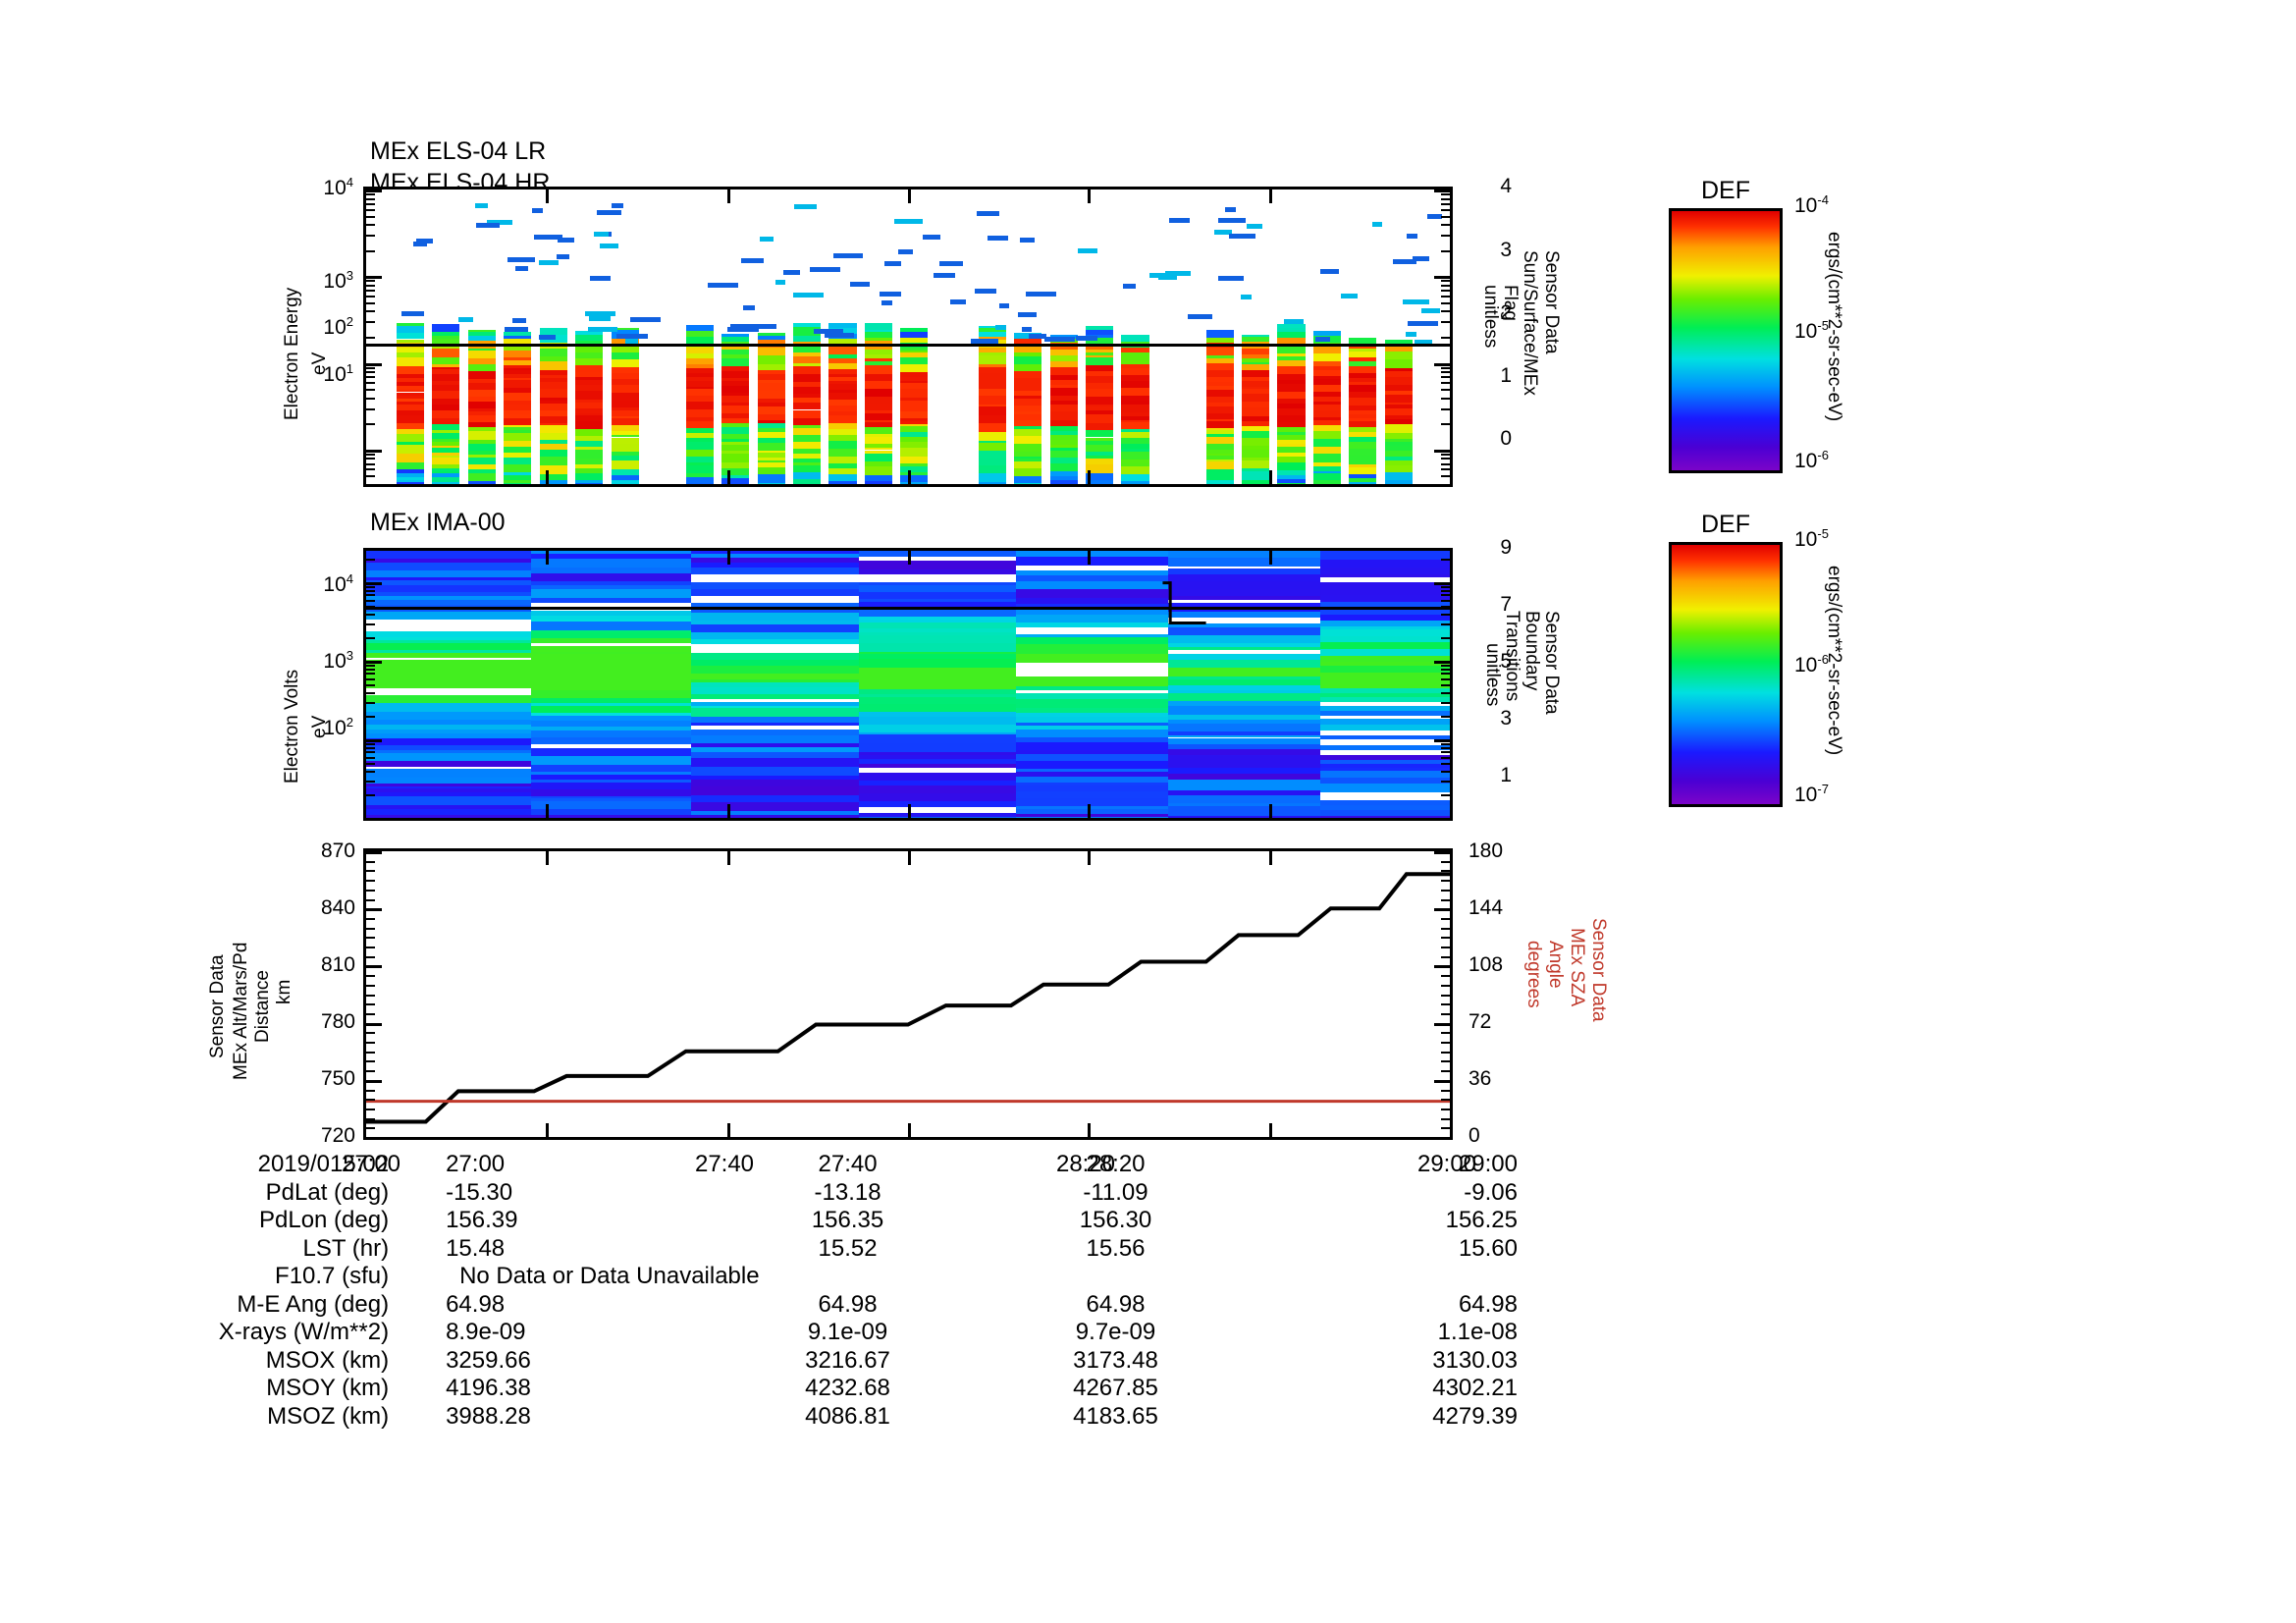  What do you see at coordinates (1491, 1192) in the screenshot?
I see `table-cell: -9.06` at bounding box center [1491, 1192].